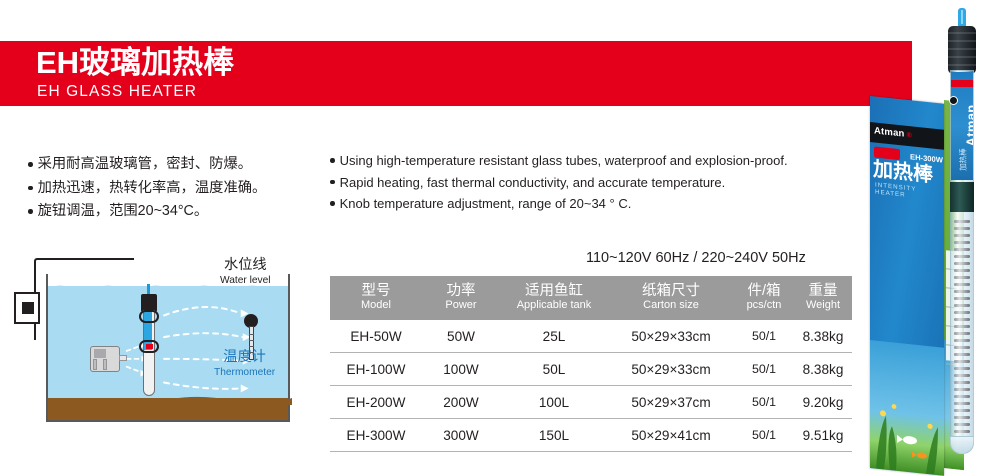 This screenshot has width=1000, height=476. I want to click on temperature-knob-icon, so click(149, 346).